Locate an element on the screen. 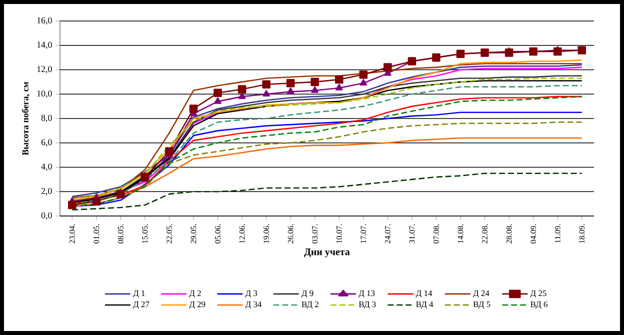 The image size is (624, 335). legend-label: ВД 2 is located at coordinates (310, 305).